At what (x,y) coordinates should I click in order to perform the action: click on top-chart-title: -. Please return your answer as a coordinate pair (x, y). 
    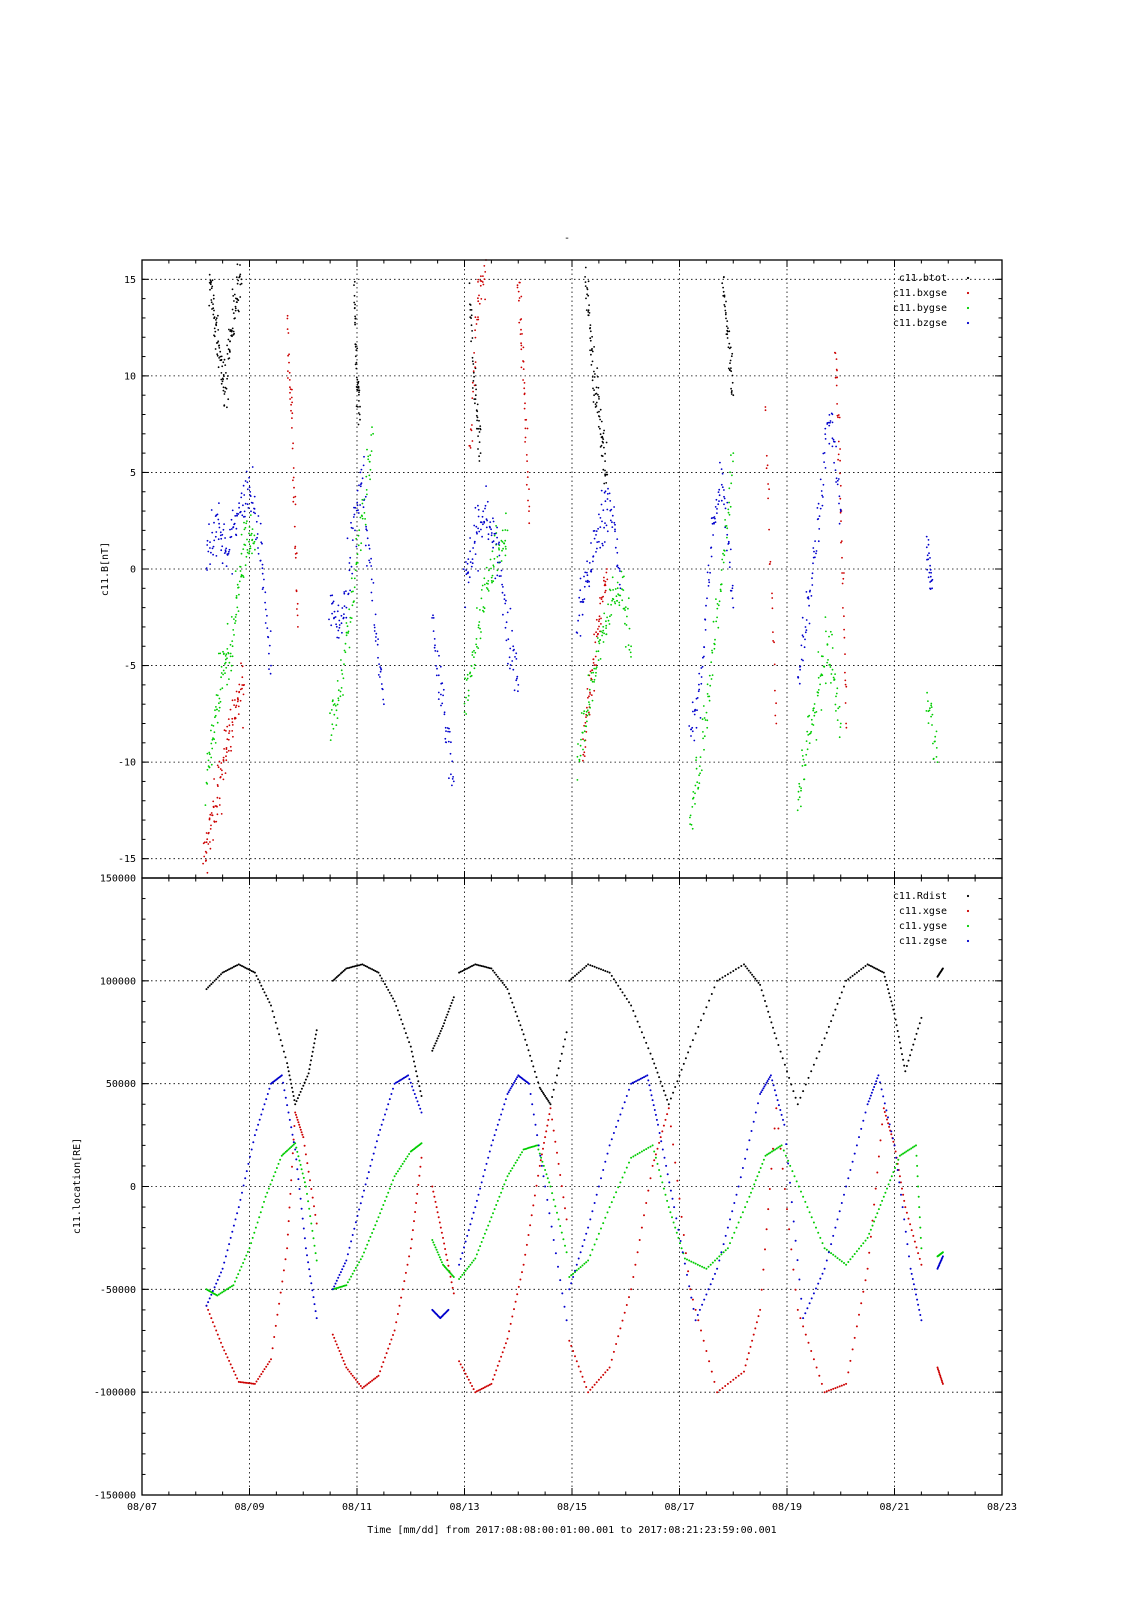
    Looking at the image, I should click on (567, 238).